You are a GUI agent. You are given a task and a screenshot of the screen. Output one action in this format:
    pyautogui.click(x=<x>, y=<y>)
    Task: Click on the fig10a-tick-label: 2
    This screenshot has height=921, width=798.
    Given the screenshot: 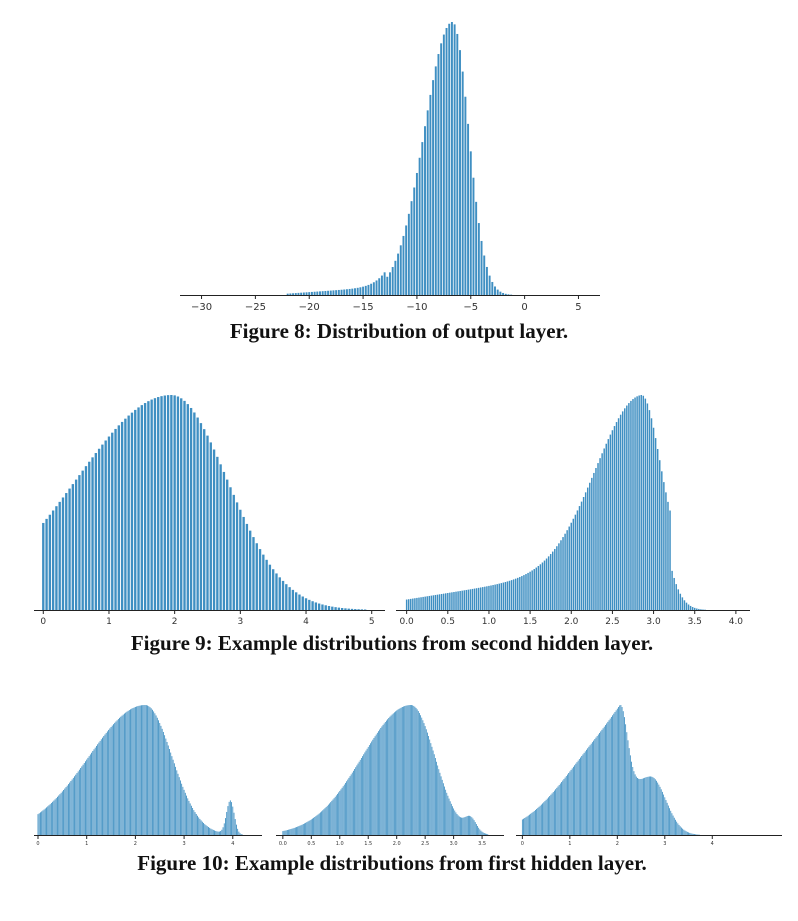 What is the action you would take?
    pyautogui.click(x=135, y=844)
    